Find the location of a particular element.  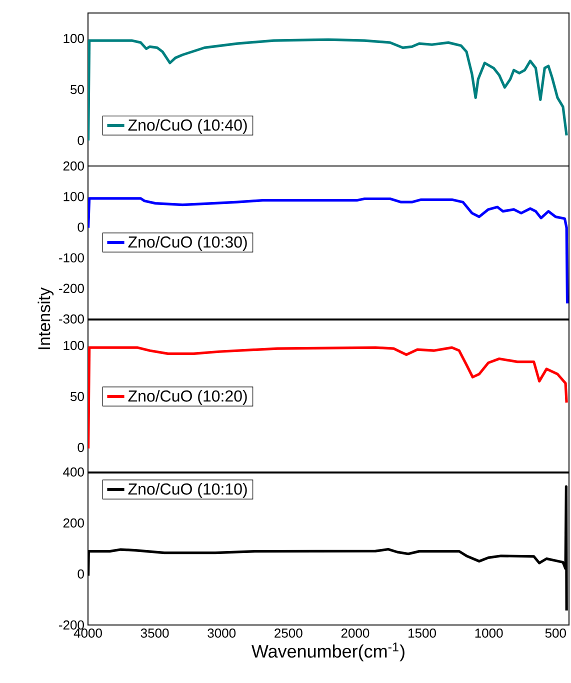

x-tick-label: 2500 is located at coordinates (288, 633).